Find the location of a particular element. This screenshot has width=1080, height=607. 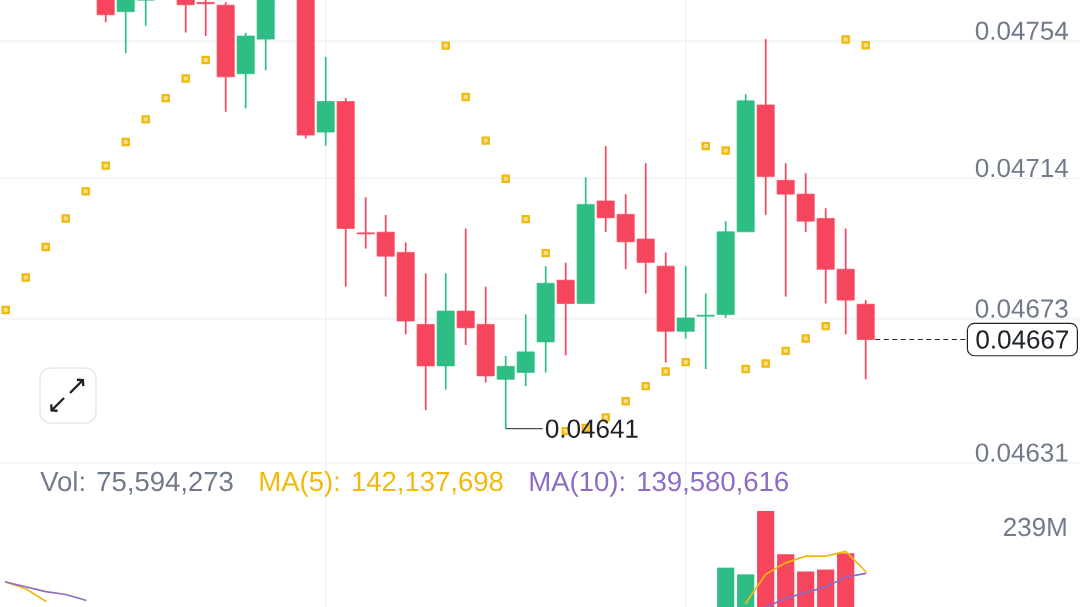

ref-line-label: 0.04667 is located at coordinates (1022, 339).